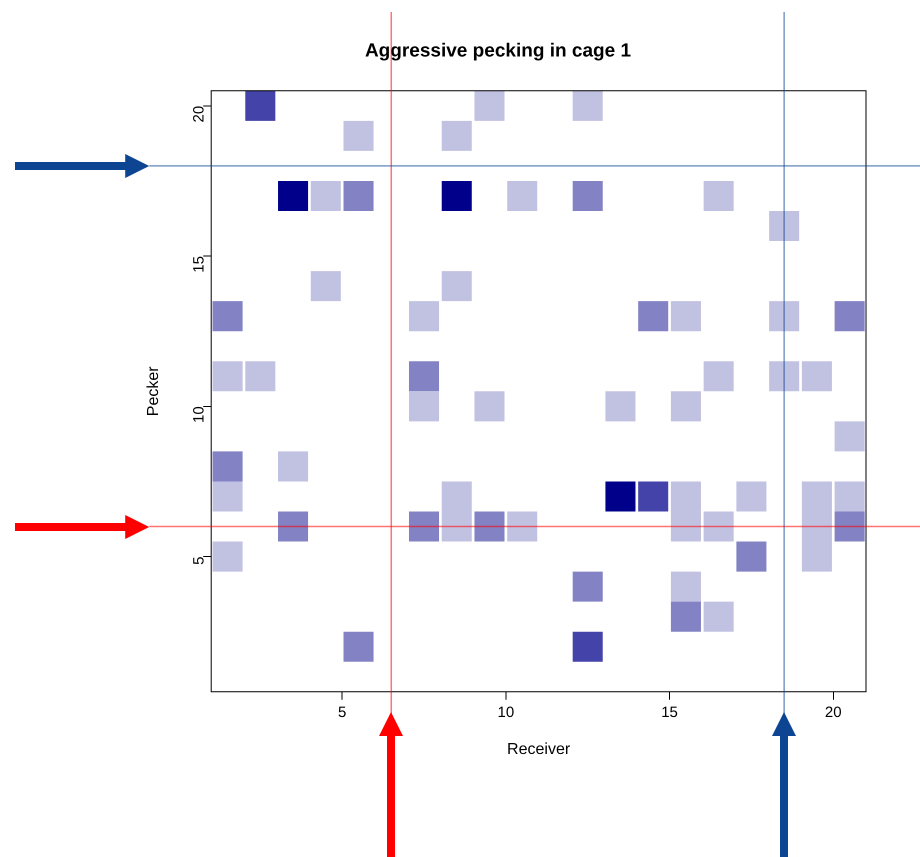 Image resolution: width=920 pixels, height=857 pixels. I want to click on y-tick-label: 10, so click(199, 415).